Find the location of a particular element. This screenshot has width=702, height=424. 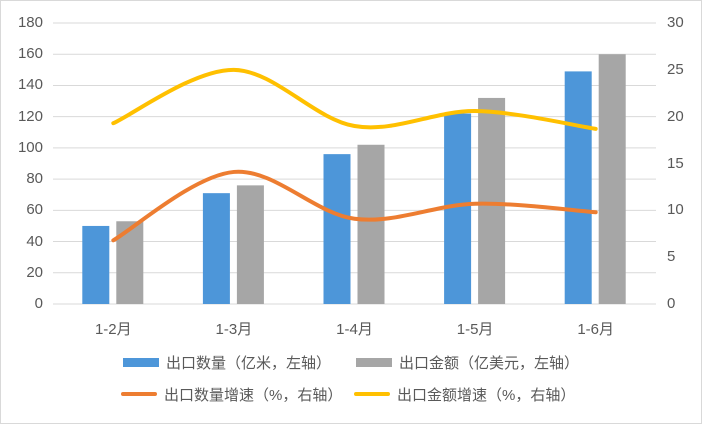

left-axis-tick: 40 is located at coordinates (34, 241).